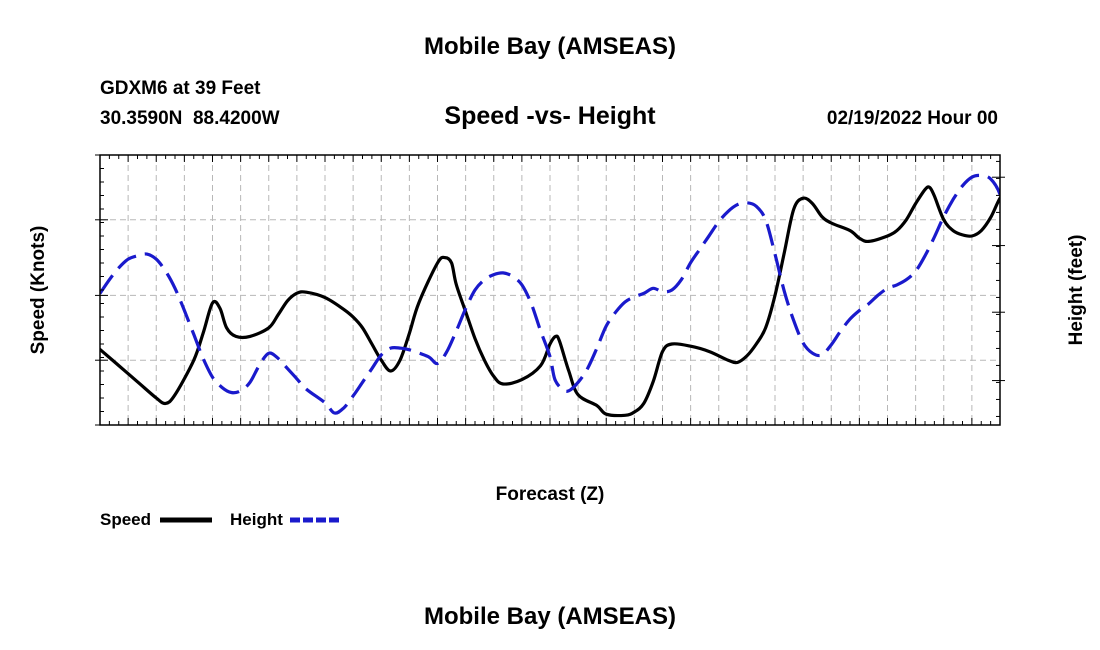 The height and width of the screenshot is (650, 1100). I want to click on chart-datetime: 02/19/2022 Hour 00, so click(912, 118).